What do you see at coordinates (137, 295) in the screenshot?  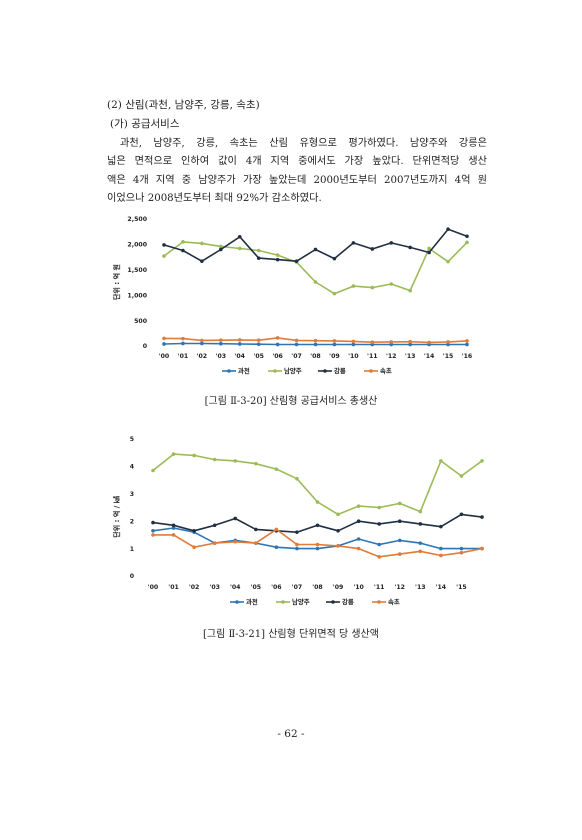 I see `y-tick-label: 1,000` at bounding box center [137, 295].